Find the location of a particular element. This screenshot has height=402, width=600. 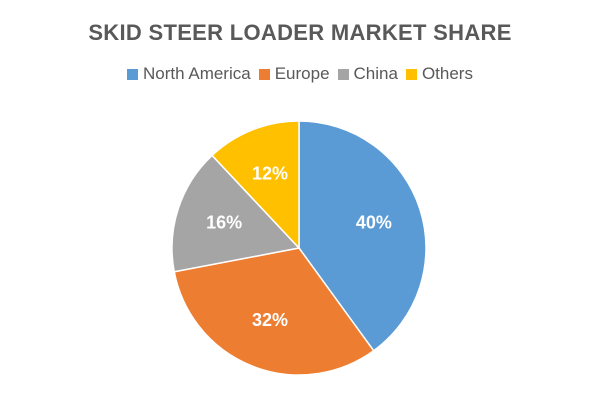

pie-slice-china is located at coordinates (236, 213).